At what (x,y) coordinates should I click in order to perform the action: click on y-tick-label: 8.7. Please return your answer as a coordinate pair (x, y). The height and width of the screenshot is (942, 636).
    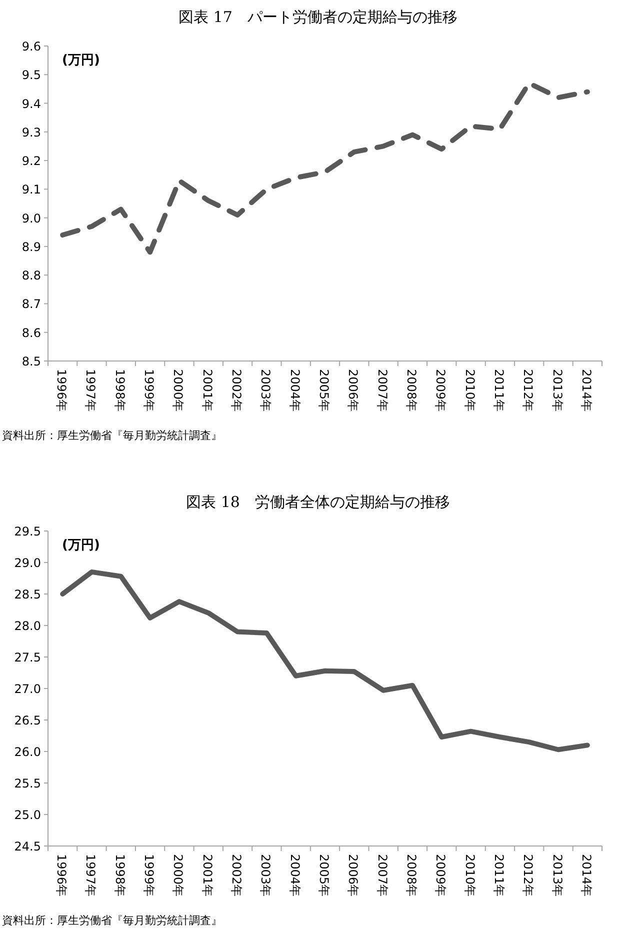
    Looking at the image, I should click on (31, 304).